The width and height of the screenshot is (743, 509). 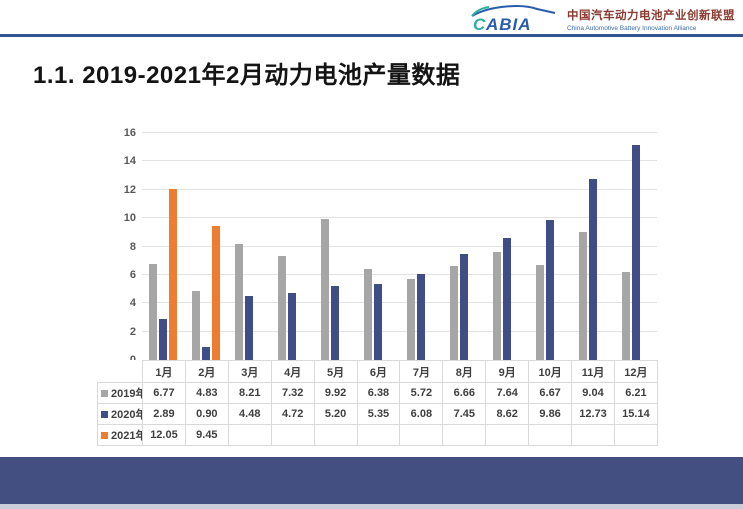 What do you see at coordinates (593, 414) in the screenshot?
I see `value-cell-2020年-11月: 12.73` at bounding box center [593, 414].